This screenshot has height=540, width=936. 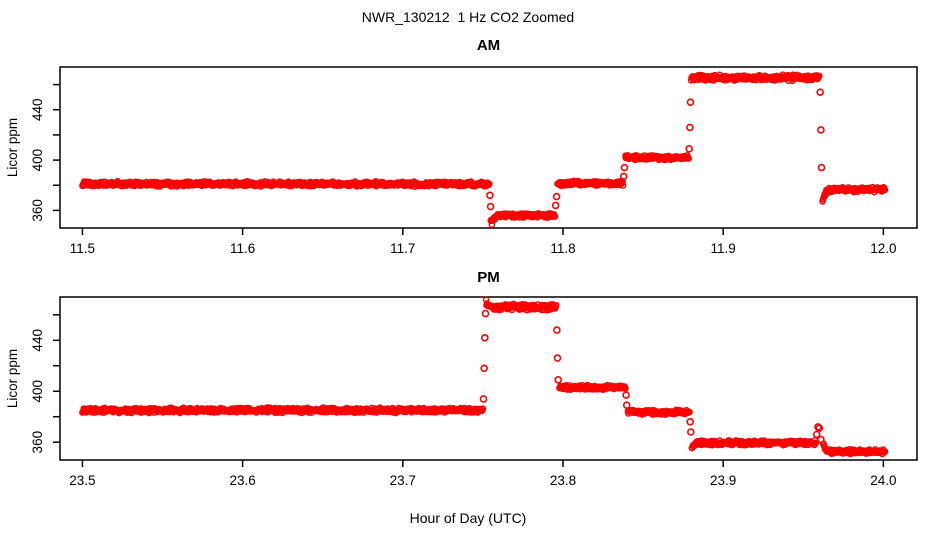 I want to click on am-y-axis-label: Licor ppm, so click(x=12, y=147).